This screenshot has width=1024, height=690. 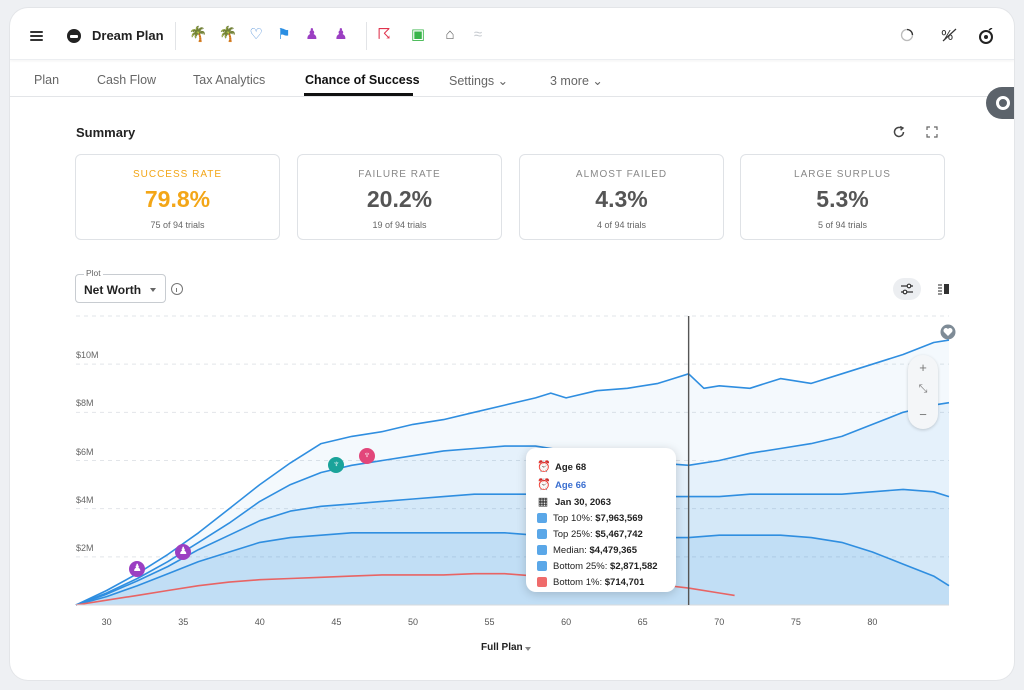 I want to click on palm-tree-icon-teal: 🌴, so click(x=198, y=34).